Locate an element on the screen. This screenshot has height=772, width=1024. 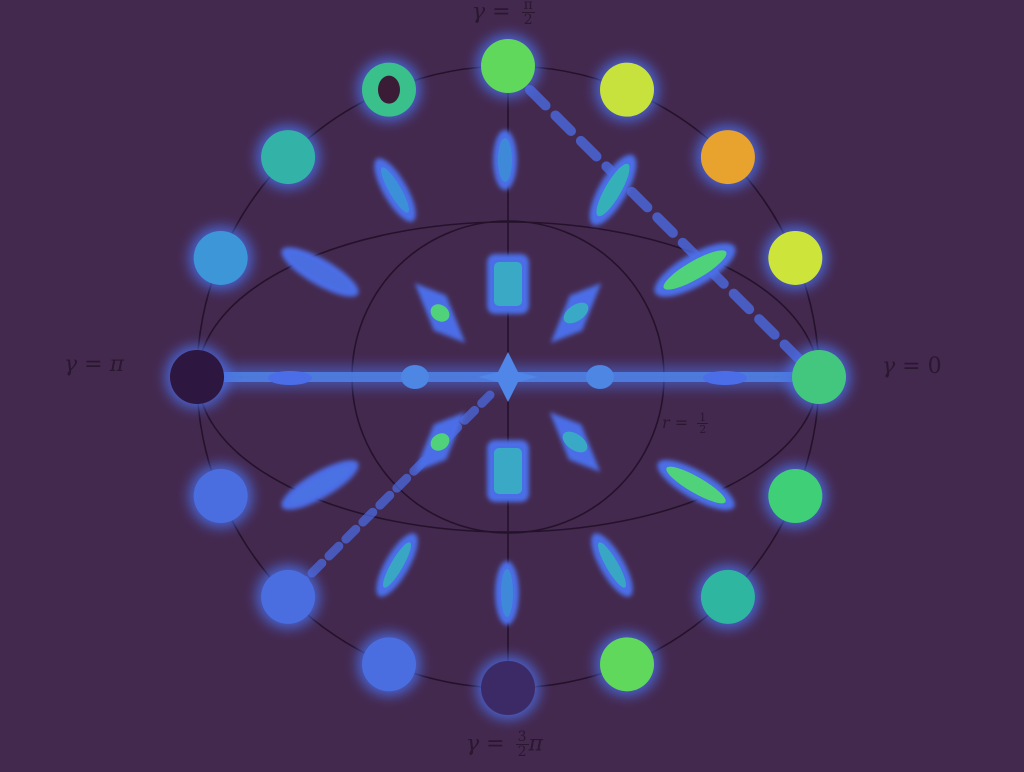
blob-gamma-pi is located at coordinates (288, 596).